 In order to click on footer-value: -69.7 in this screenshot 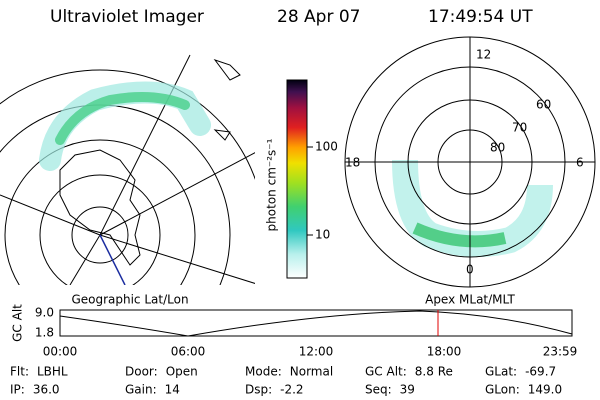, I will do `click(540, 372)`.